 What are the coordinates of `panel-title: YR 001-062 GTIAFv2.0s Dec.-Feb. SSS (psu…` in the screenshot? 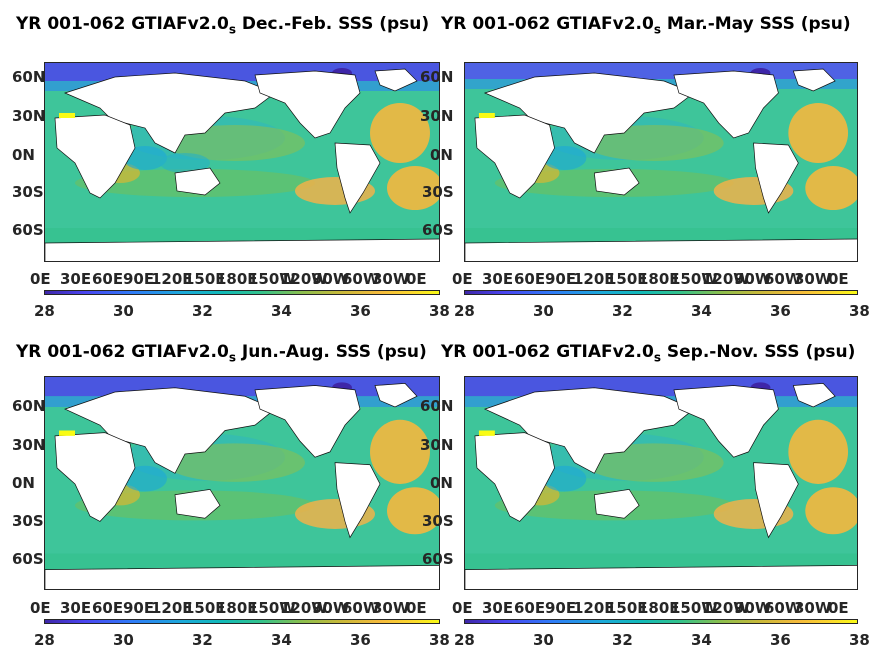 It's located at (223, 25).